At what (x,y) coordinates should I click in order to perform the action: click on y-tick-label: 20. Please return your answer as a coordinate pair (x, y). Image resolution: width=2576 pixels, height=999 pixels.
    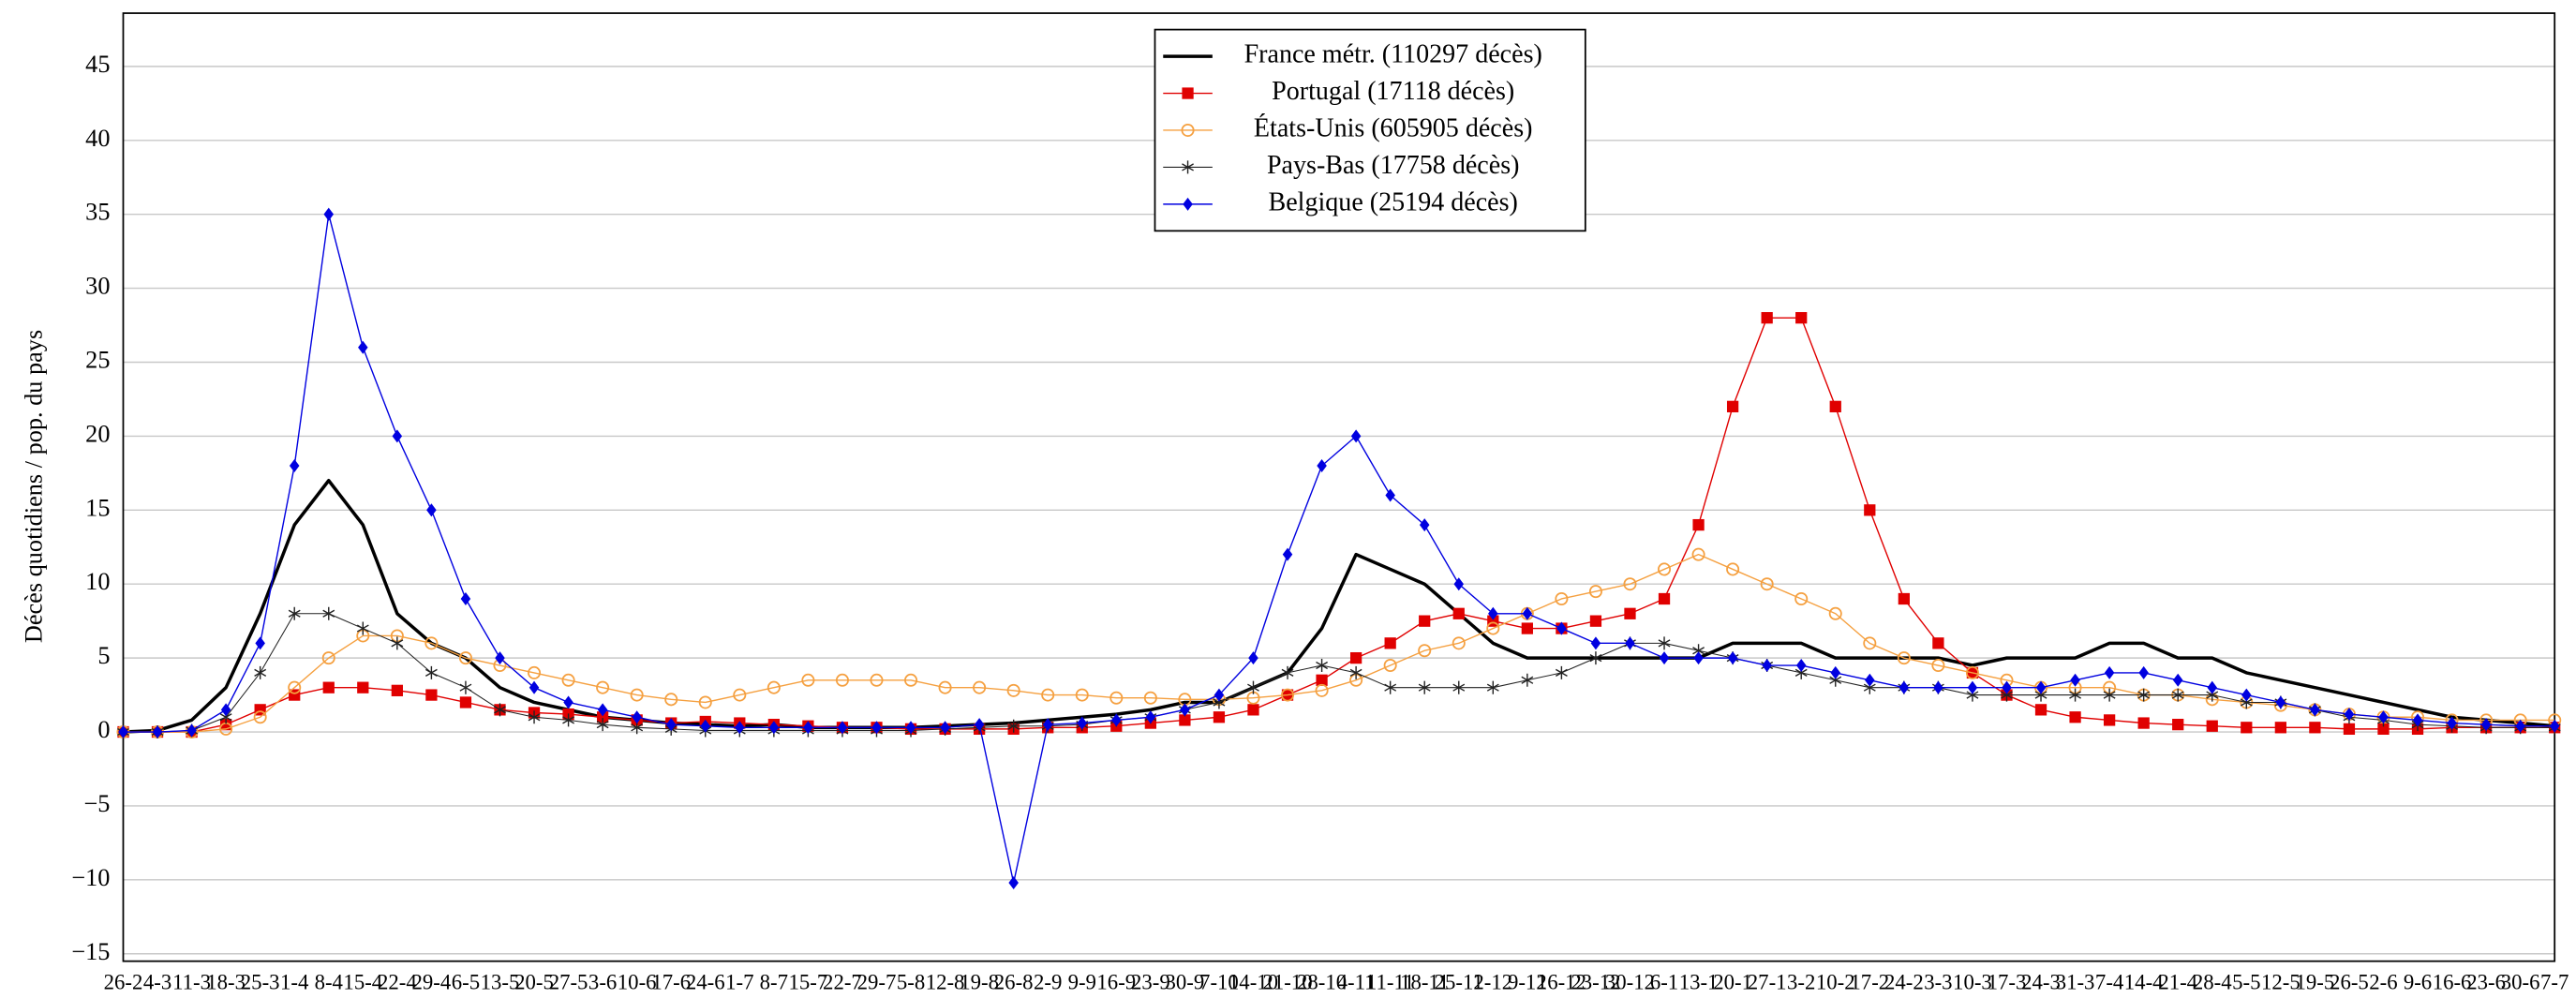
    Looking at the image, I should click on (97, 433).